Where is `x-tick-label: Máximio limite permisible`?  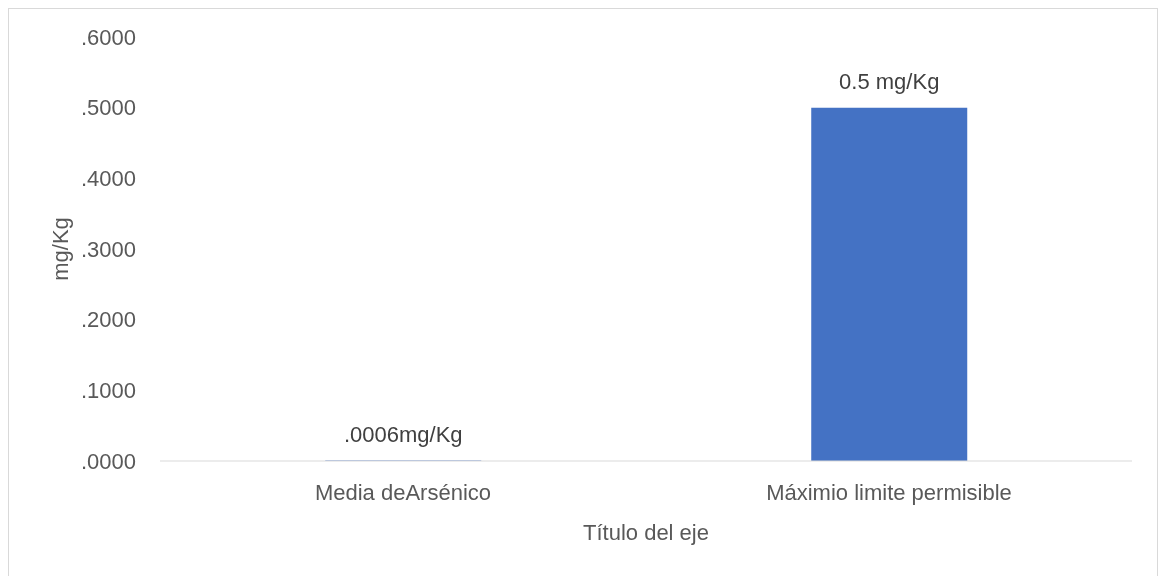 x-tick-label: Máximio limite permisible is located at coordinates (889, 492).